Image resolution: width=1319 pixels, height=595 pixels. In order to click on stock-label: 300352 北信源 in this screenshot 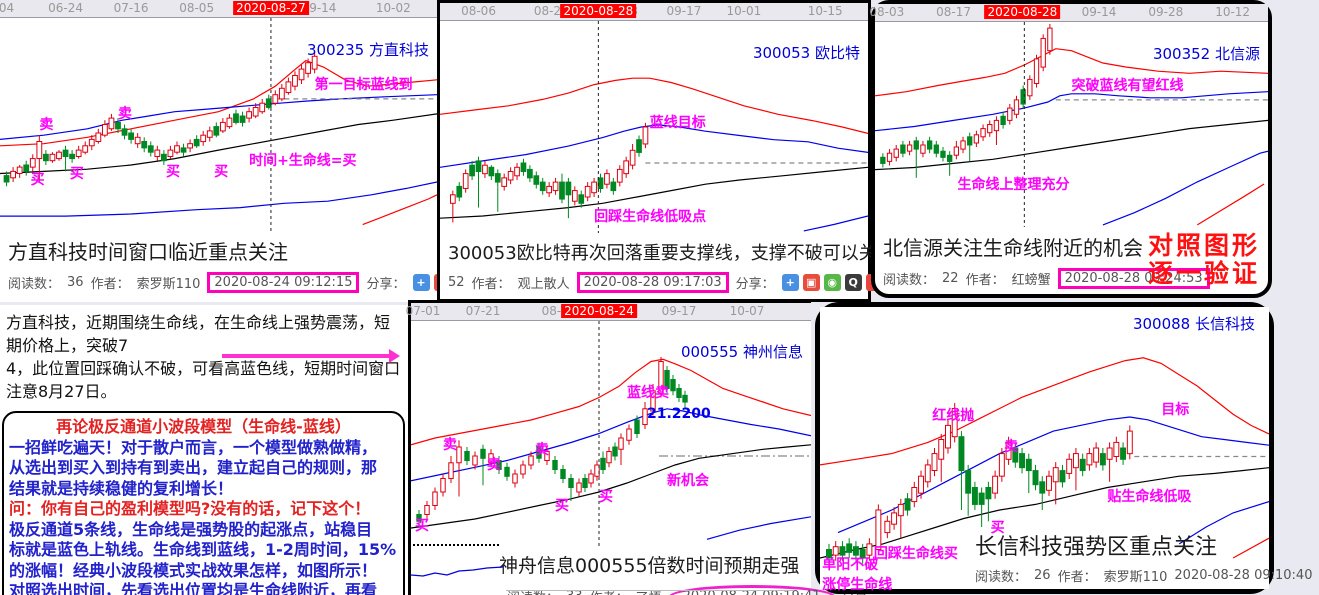, I will do `click(1206, 54)`.